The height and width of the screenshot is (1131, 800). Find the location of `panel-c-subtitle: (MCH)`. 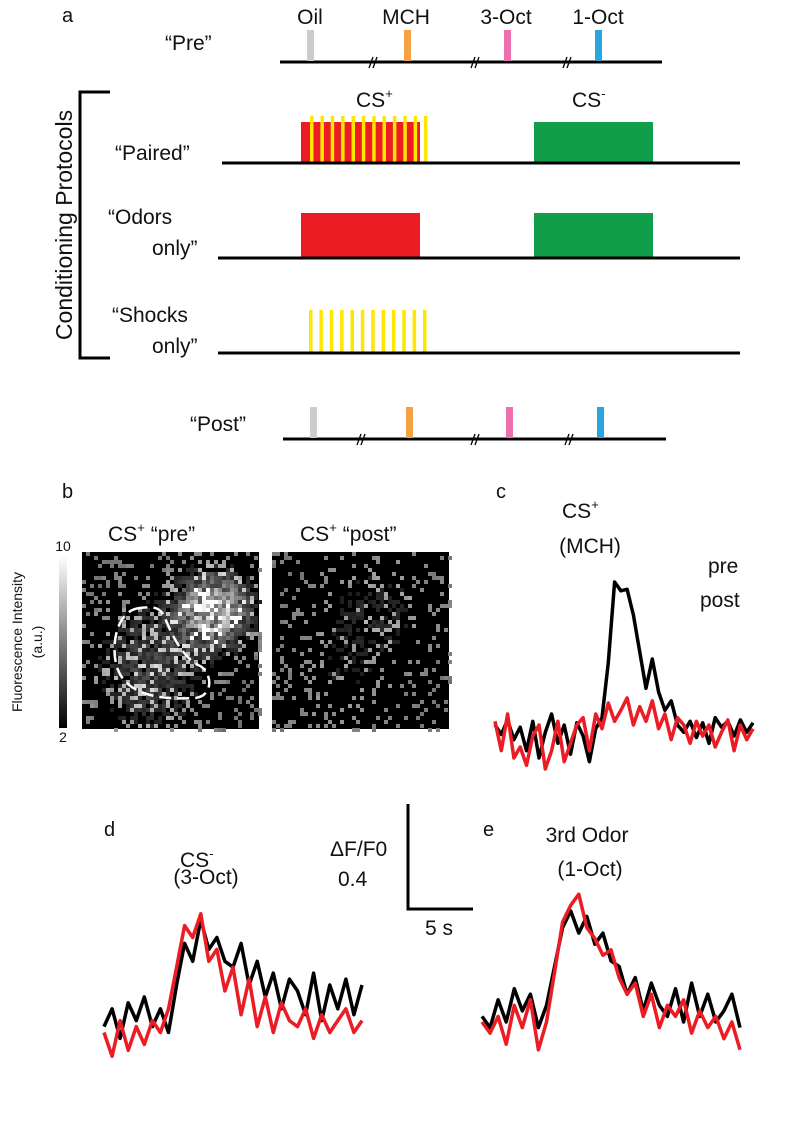

panel-c-subtitle: (MCH) is located at coordinates (590, 546).